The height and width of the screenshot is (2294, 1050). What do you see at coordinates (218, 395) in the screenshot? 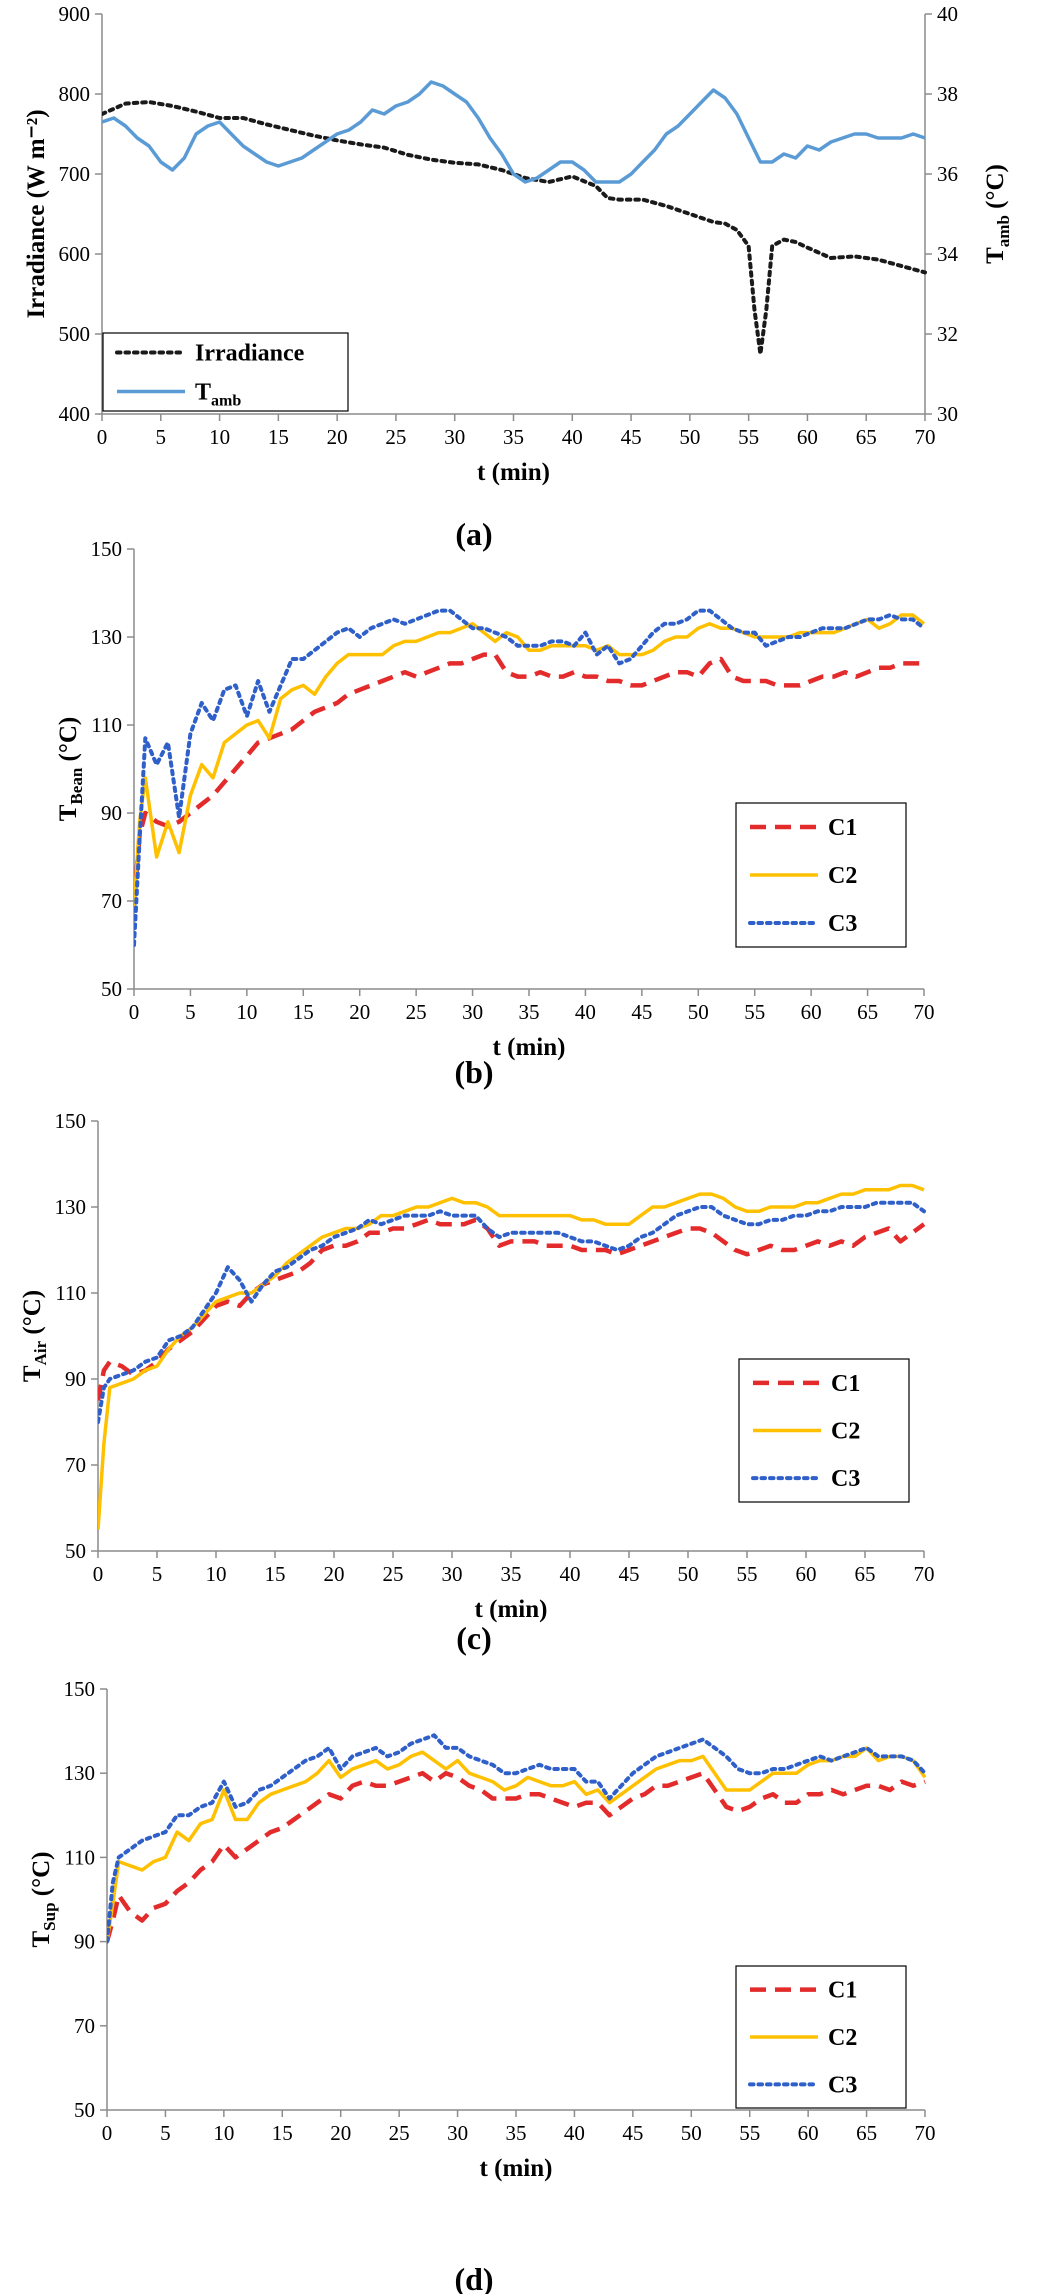
I see `legend-label: Tamb` at bounding box center [218, 395].